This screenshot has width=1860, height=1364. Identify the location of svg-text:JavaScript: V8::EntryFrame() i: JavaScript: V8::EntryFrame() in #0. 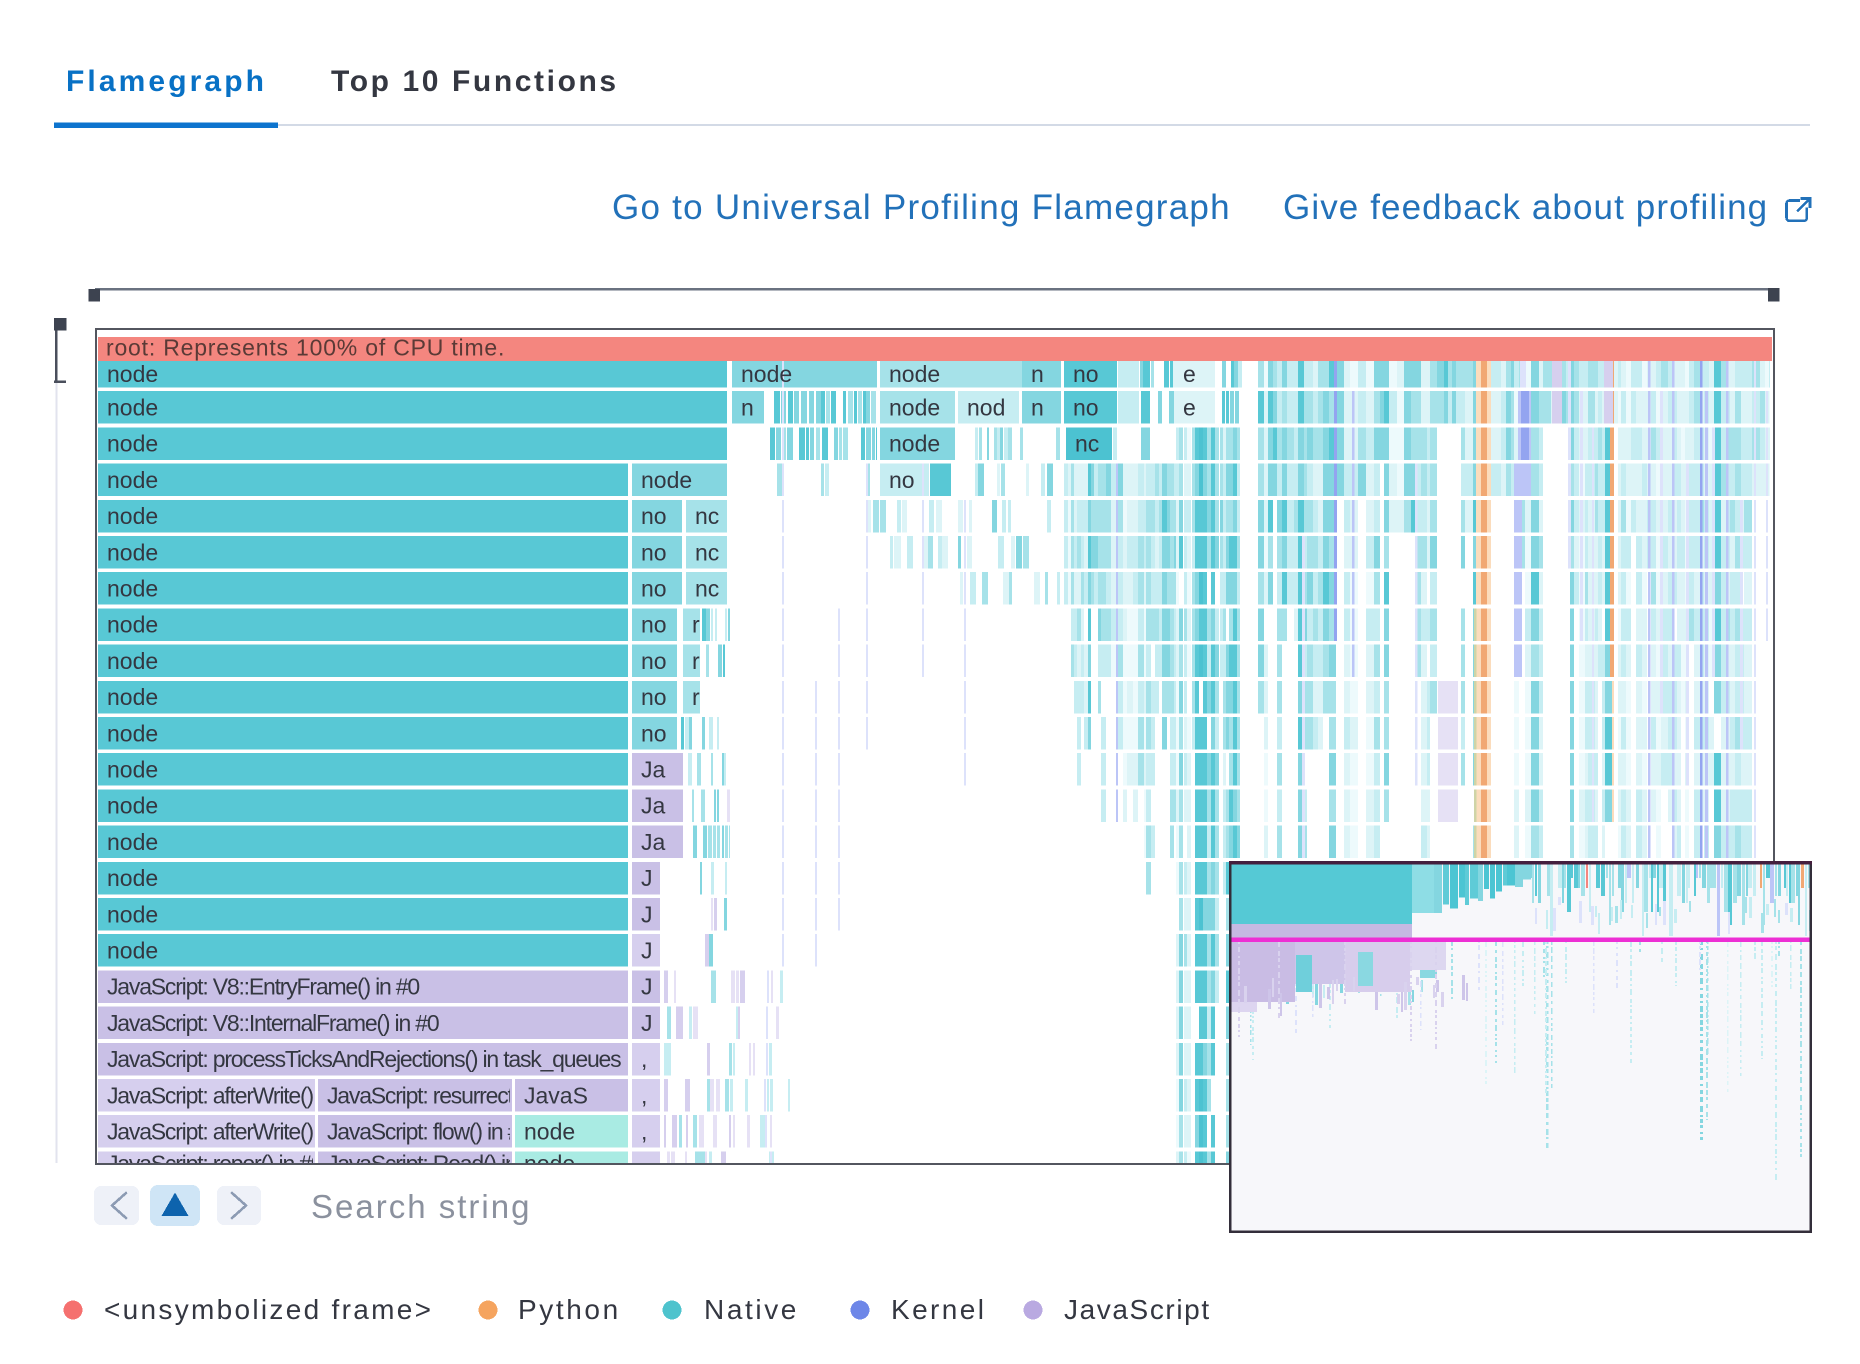
(263, 987).